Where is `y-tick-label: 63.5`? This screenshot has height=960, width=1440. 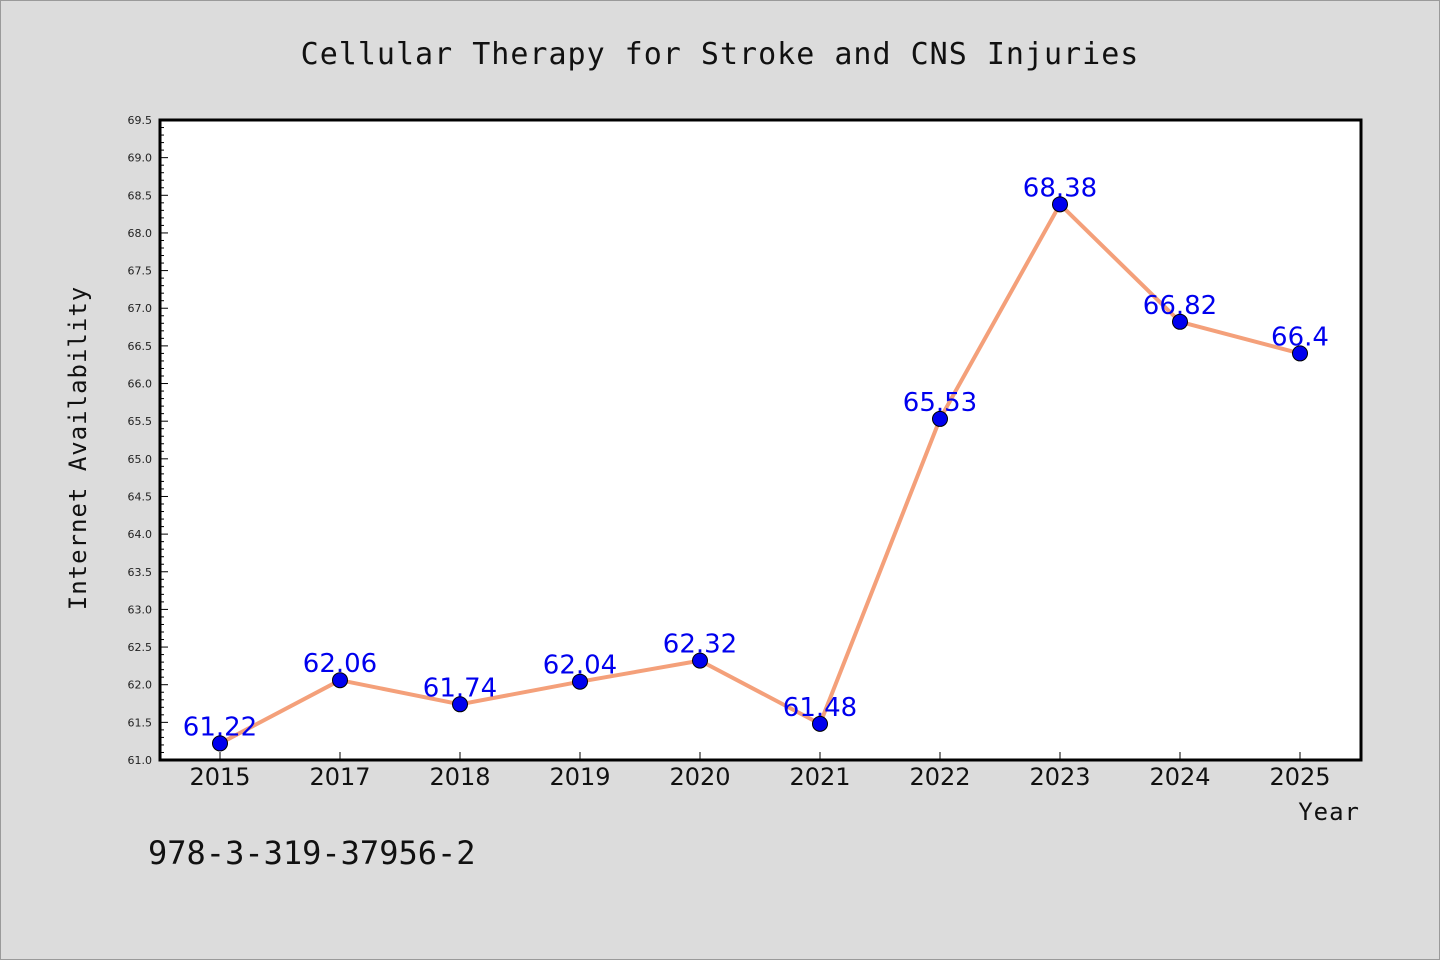 y-tick-label: 63.5 is located at coordinates (140, 572).